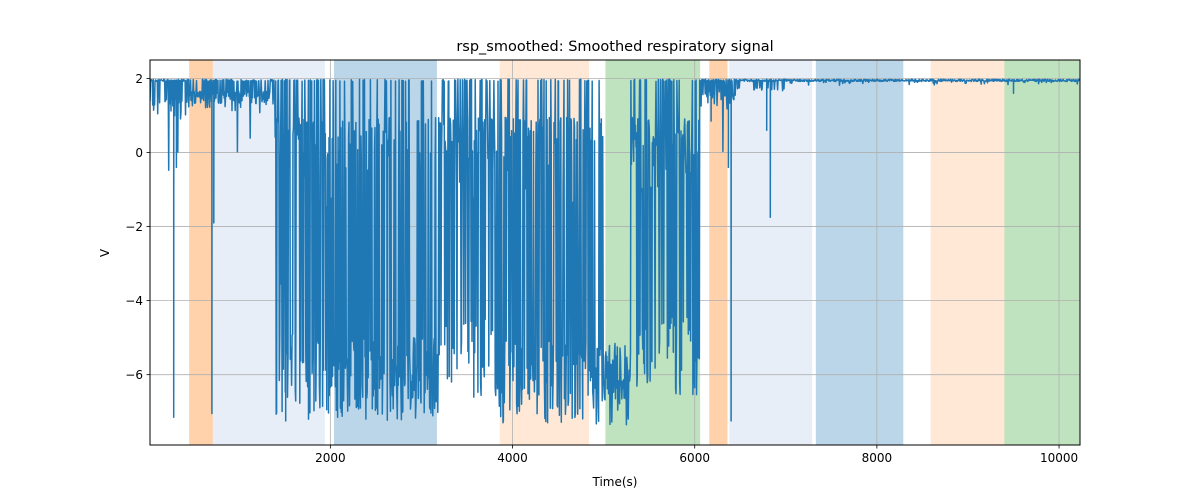 This screenshot has width=1200, height=500. Describe the element at coordinates (615, 482) in the screenshot. I see `x-axis-label: Time(s)` at that location.